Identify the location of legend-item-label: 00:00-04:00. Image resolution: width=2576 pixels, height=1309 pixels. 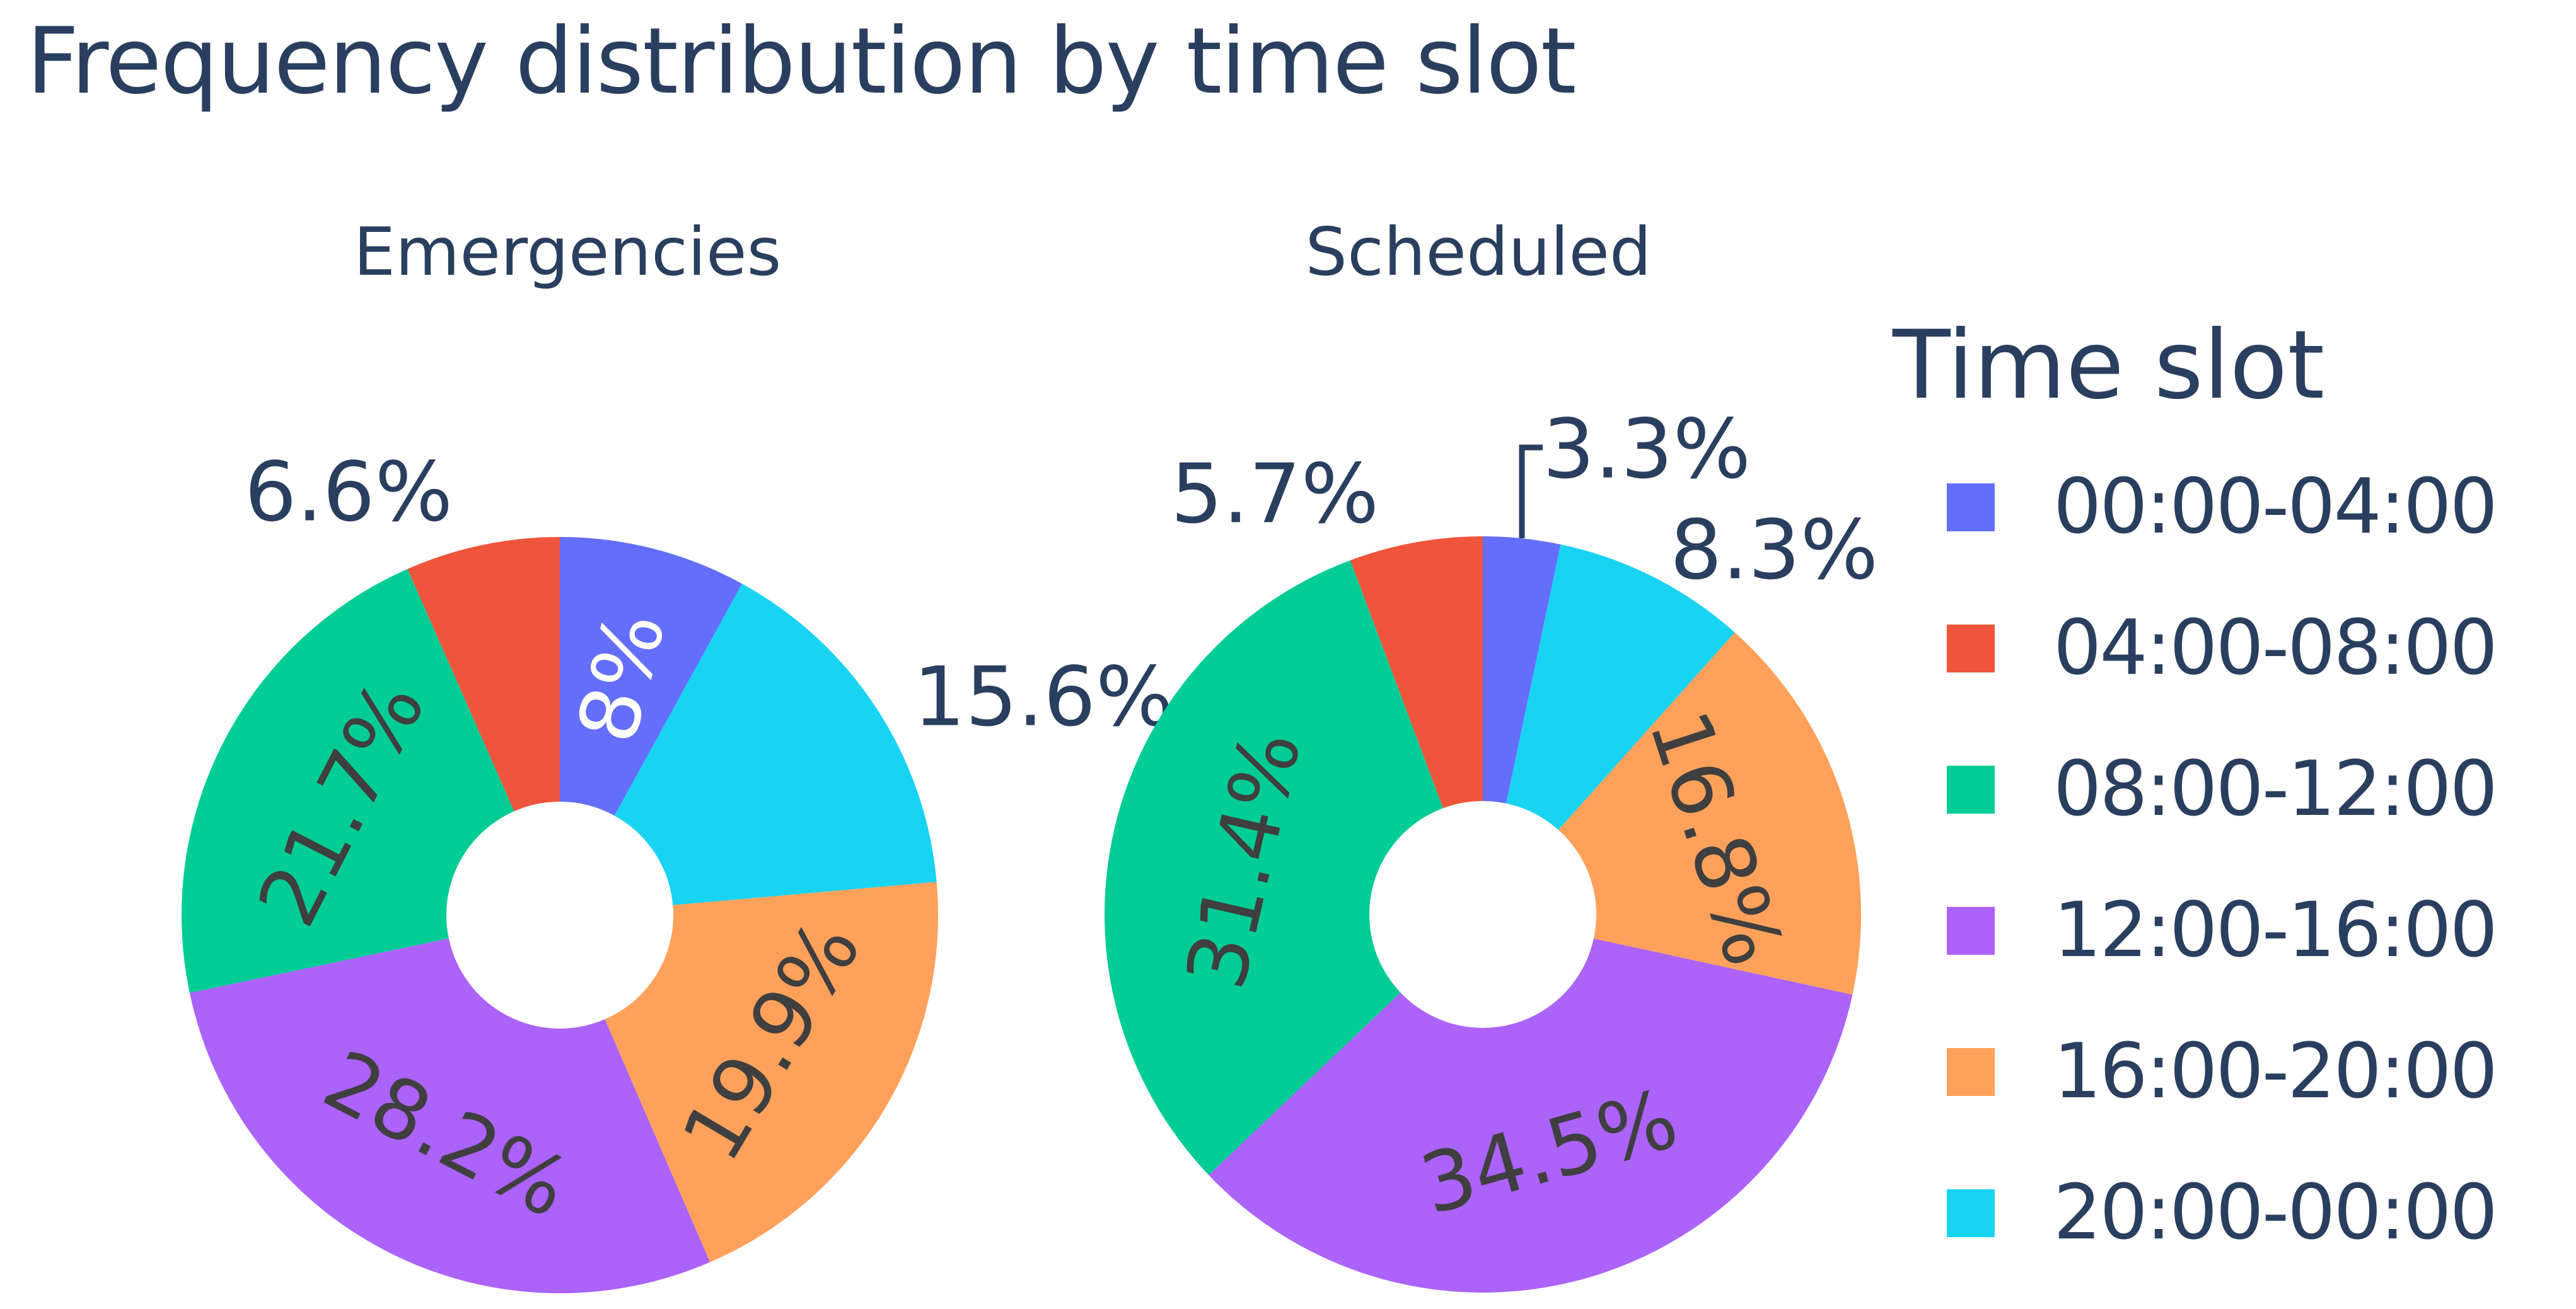
(2275, 507).